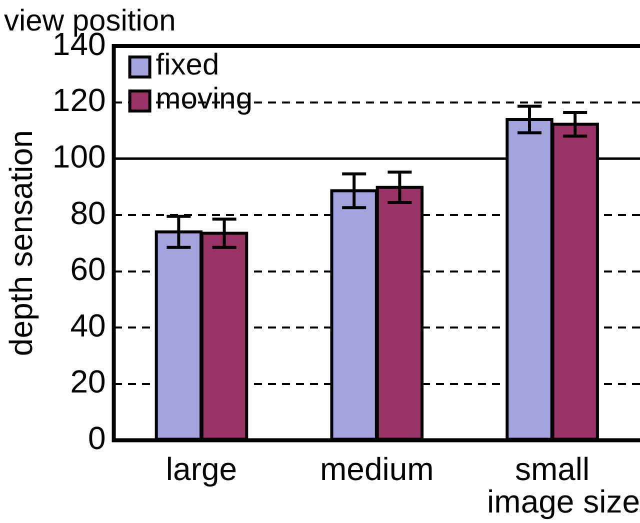 The height and width of the screenshot is (523, 640). I want to click on x-tick-label: medium, so click(377, 469).